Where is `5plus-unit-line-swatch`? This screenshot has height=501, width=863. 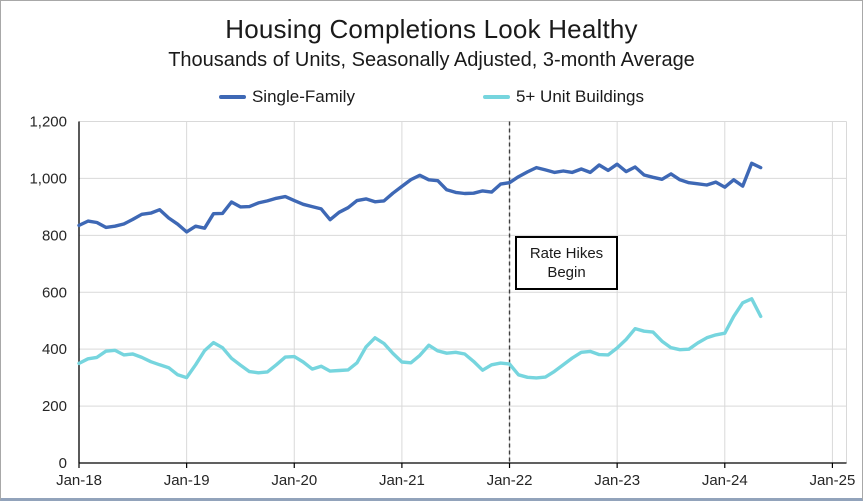 5plus-unit-line-swatch is located at coordinates (496, 97).